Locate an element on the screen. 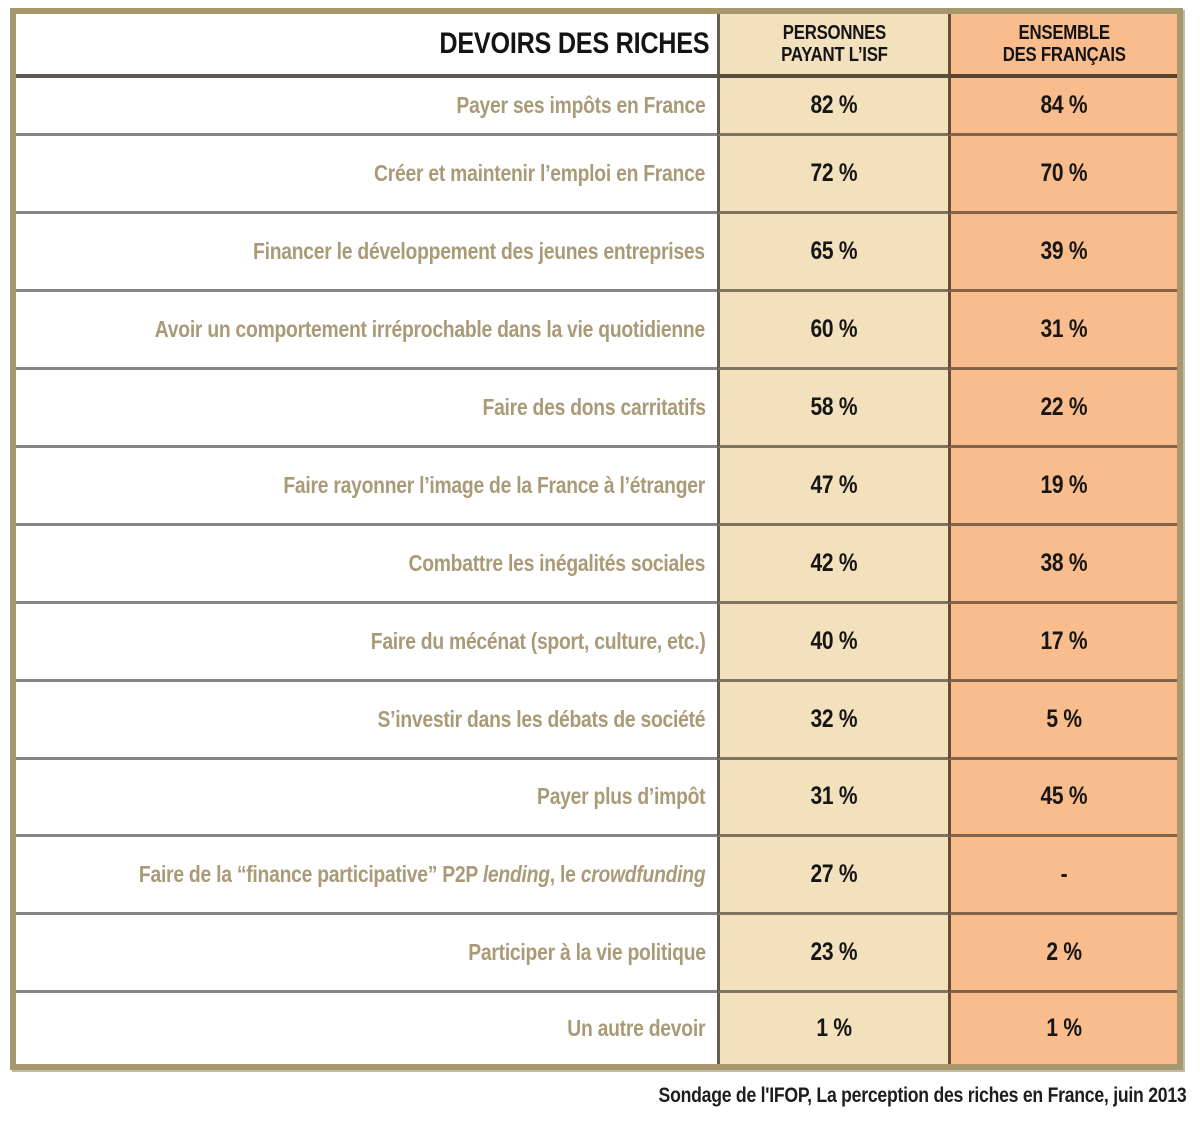 Image resolution: width=1200 pixels, height=1122 pixels. duty-label-cell: Faire des dons carritatifs is located at coordinates (367, 409).